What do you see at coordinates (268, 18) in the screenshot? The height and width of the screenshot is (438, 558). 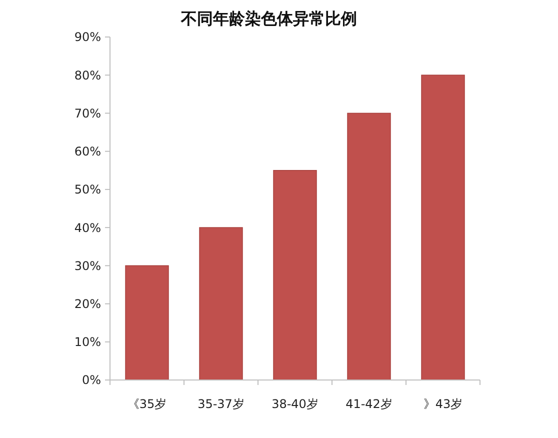 I see `chart-title: 不同年龄染色体异常比例` at bounding box center [268, 18].